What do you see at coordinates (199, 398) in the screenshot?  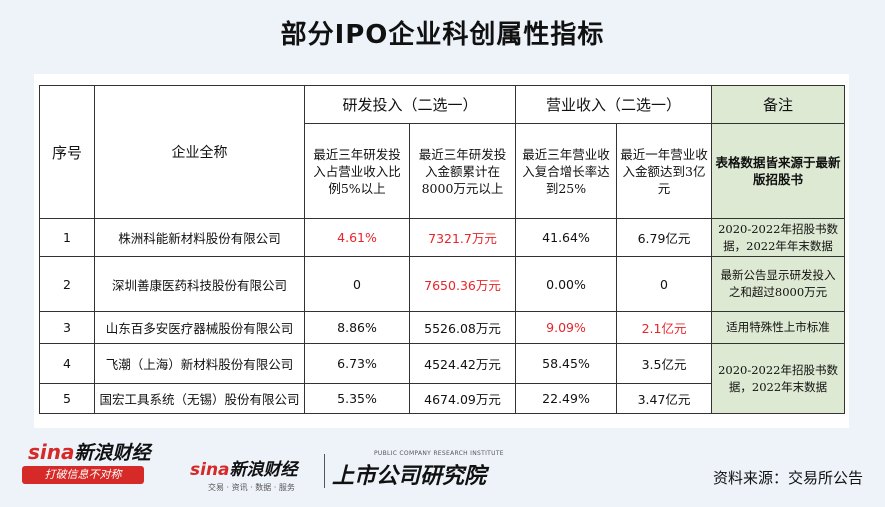 I see `cell-company: 国宏工具系统（无锡）股份有限公司` at bounding box center [199, 398].